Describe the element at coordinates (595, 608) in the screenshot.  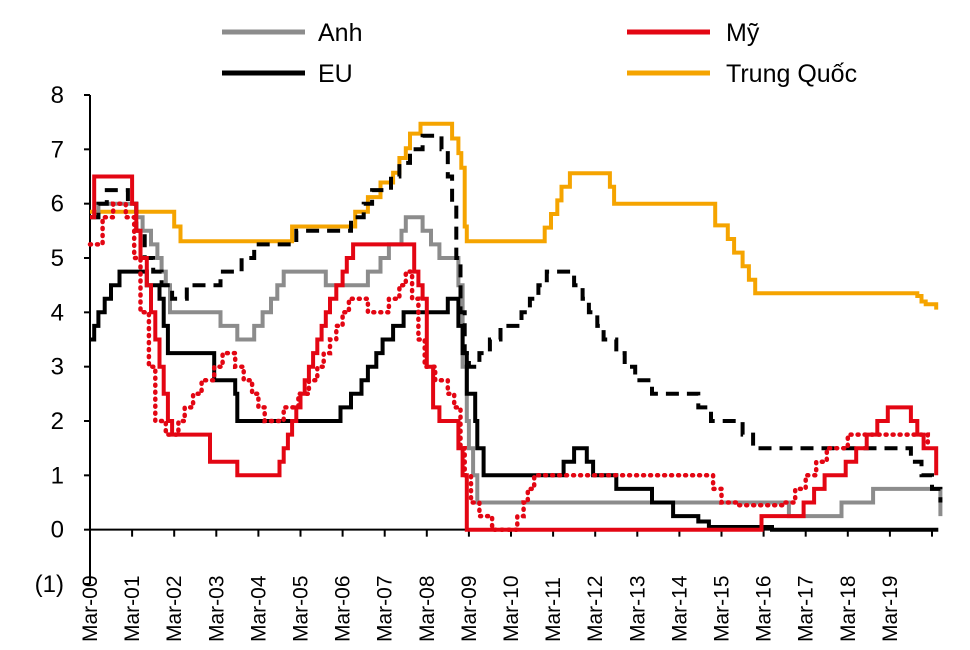
I see `x-tick-label: Mar-12` at that location.